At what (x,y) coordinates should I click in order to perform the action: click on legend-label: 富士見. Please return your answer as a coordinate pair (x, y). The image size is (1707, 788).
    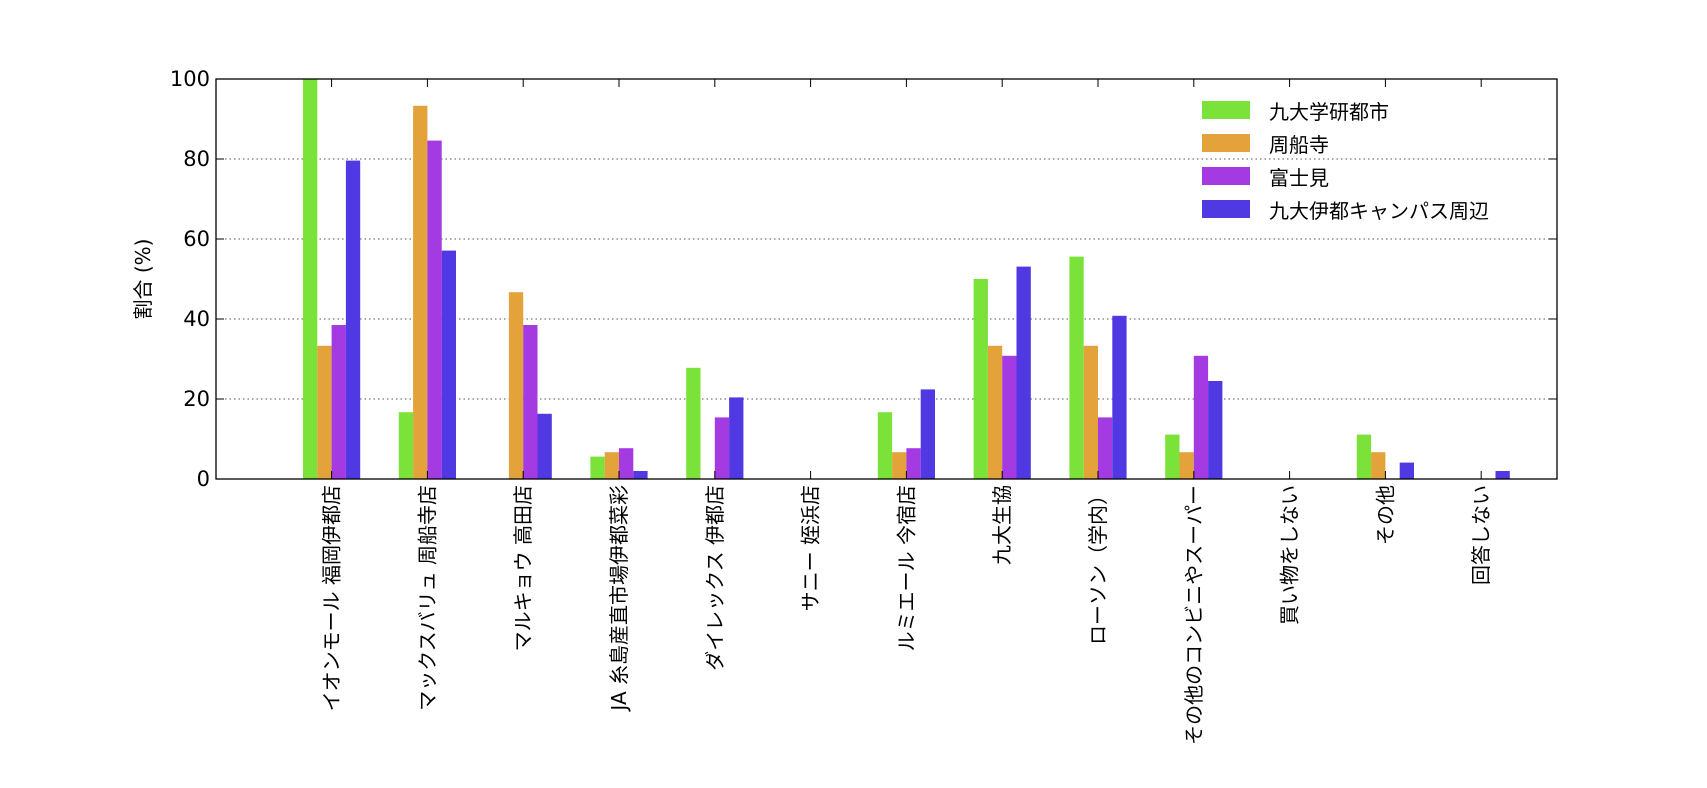
    Looking at the image, I should click on (1299, 178).